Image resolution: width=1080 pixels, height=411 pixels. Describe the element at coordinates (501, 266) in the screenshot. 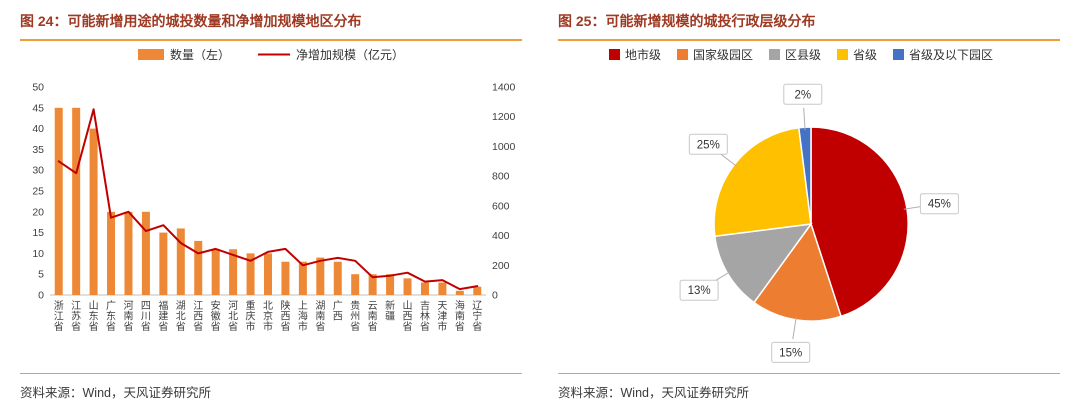

I see `right-axis-tick-200: 200` at that location.